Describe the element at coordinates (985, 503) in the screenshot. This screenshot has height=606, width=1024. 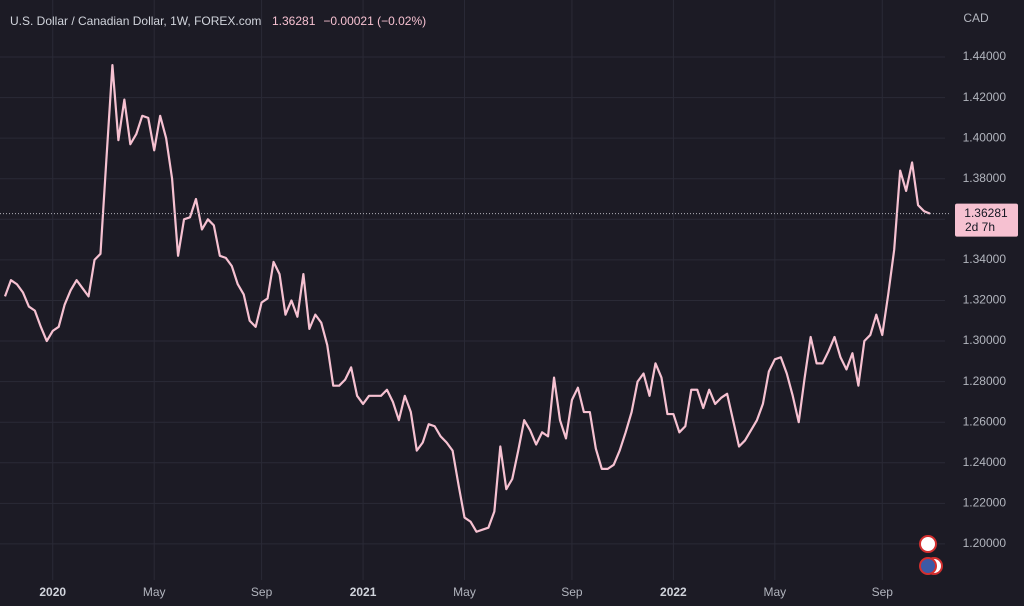
I see `y-tick-label: 1.22000` at that location.